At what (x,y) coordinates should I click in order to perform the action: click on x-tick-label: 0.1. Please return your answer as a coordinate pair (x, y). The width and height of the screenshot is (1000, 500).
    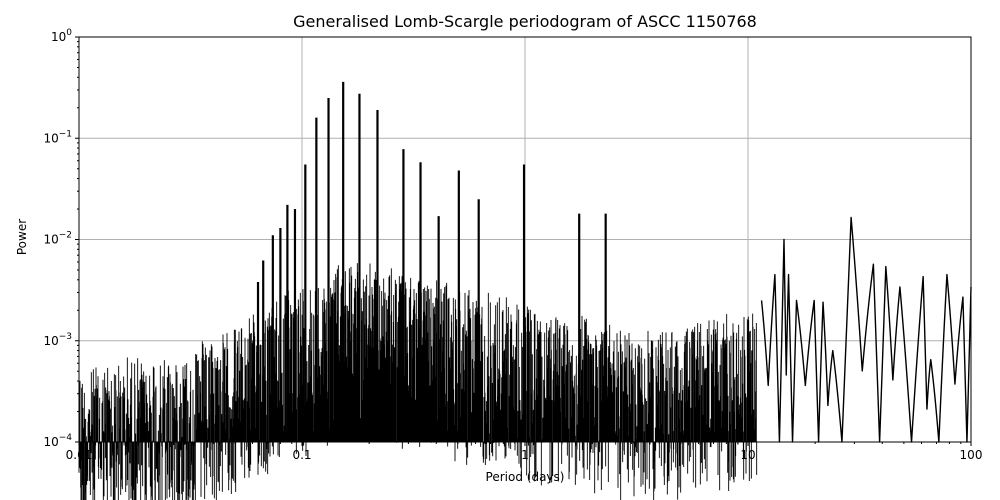
    Looking at the image, I should click on (301, 455).